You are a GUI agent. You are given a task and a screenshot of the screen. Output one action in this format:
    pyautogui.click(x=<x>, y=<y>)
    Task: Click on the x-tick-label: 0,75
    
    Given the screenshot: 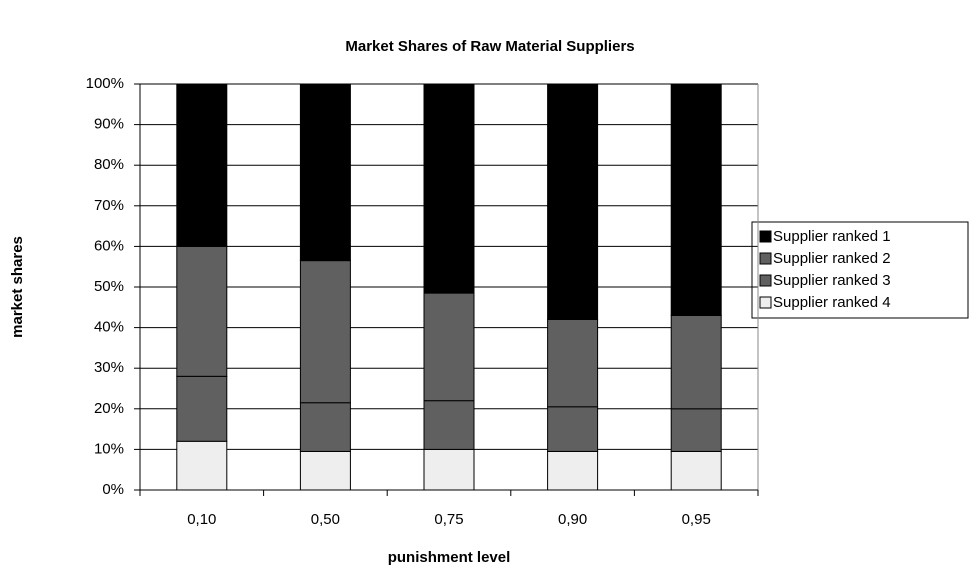 What is the action you would take?
    pyautogui.click(x=448, y=519)
    